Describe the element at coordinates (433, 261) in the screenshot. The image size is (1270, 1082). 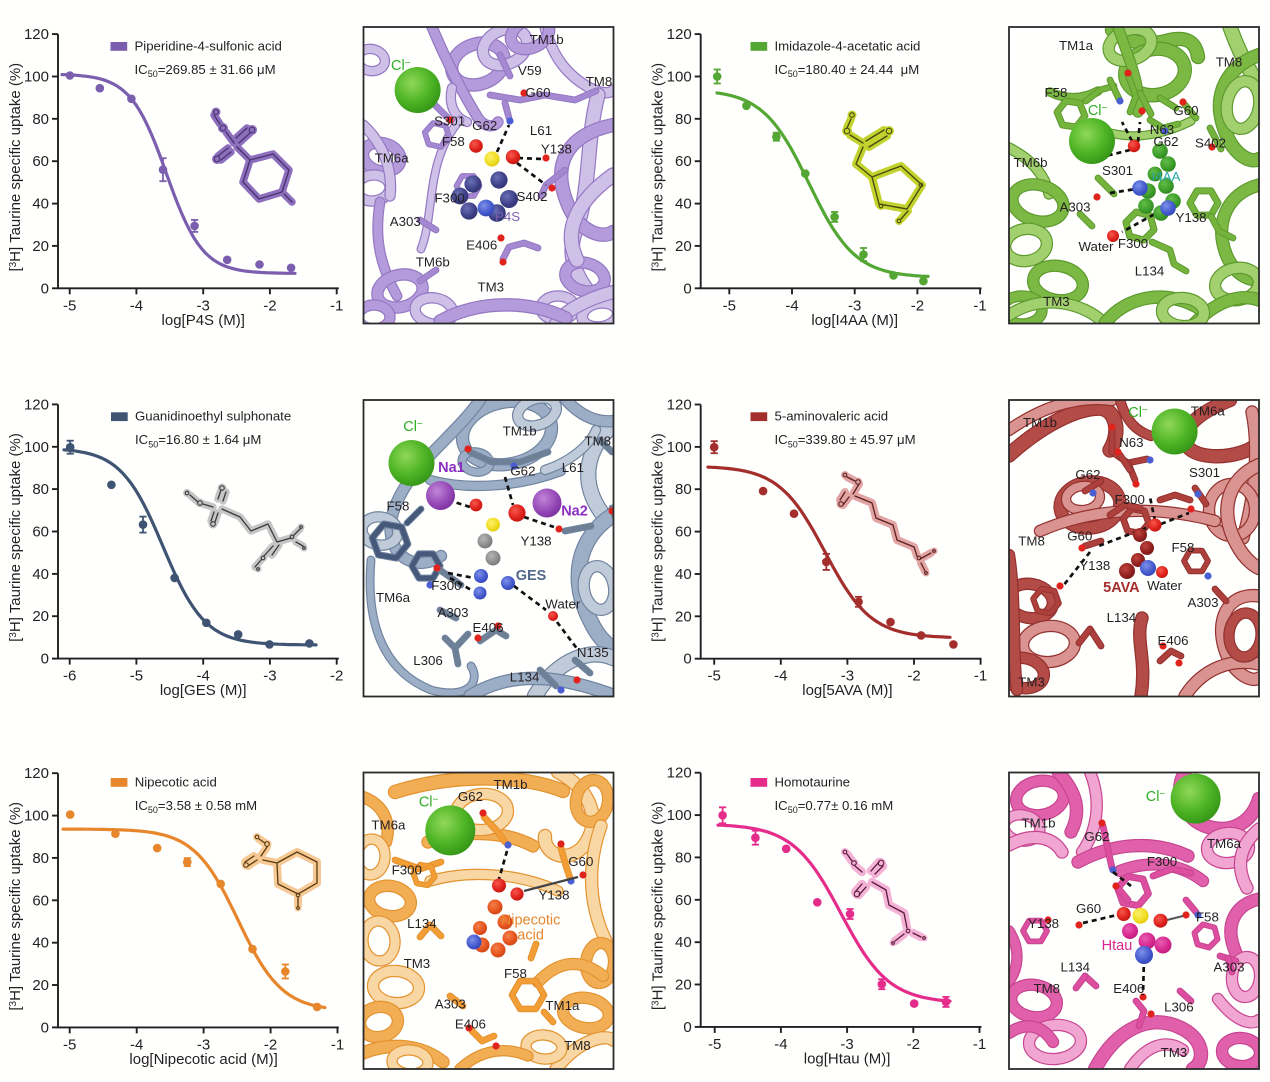
I see `svg-text: TM6b` at that location.